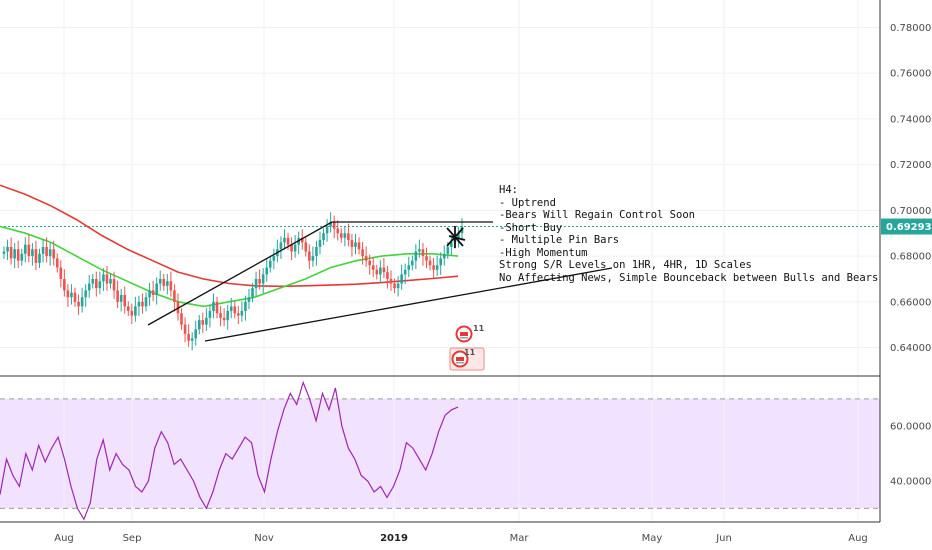 This screenshot has width=932, height=550. Describe the element at coordinates (461, 538) in the screenshot. I see `time-axis: Aug Sep Nov 2019 Mar May Jun Aug` at that location.